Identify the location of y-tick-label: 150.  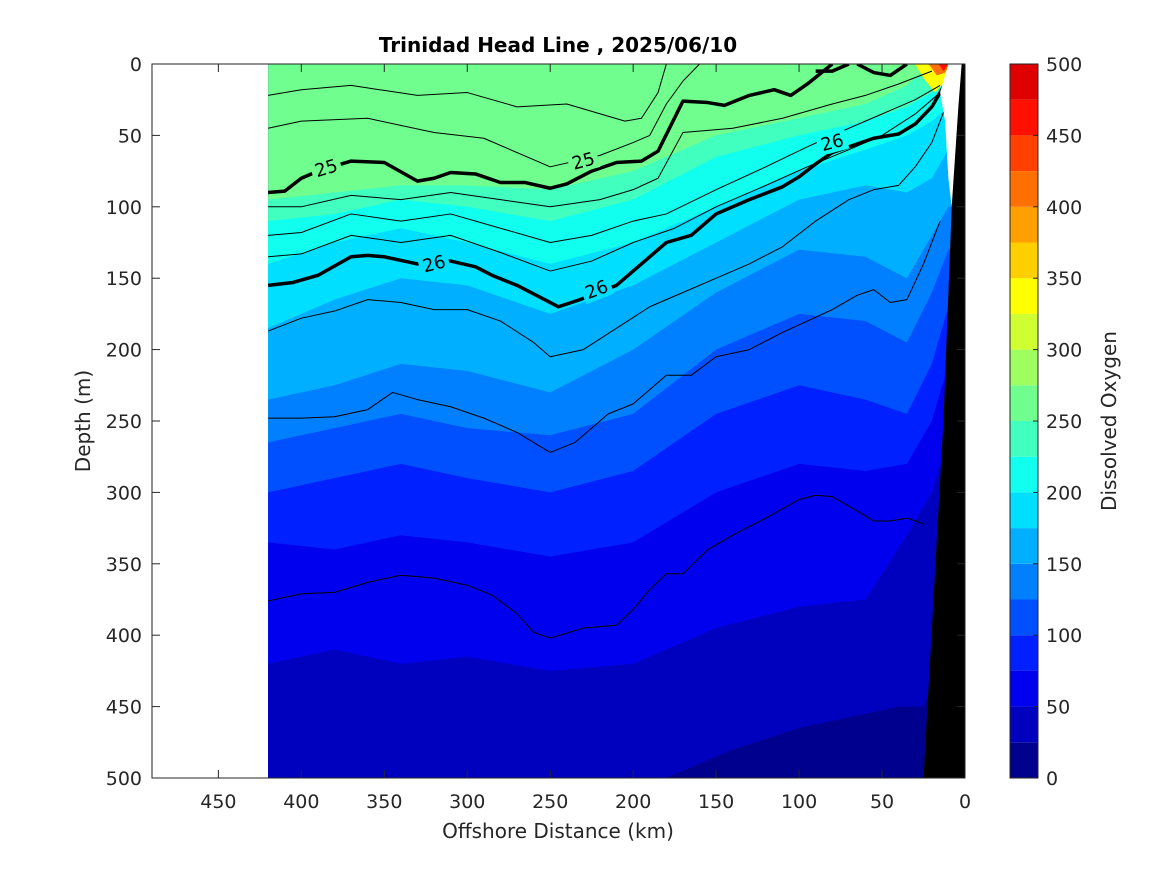
(124, 279).